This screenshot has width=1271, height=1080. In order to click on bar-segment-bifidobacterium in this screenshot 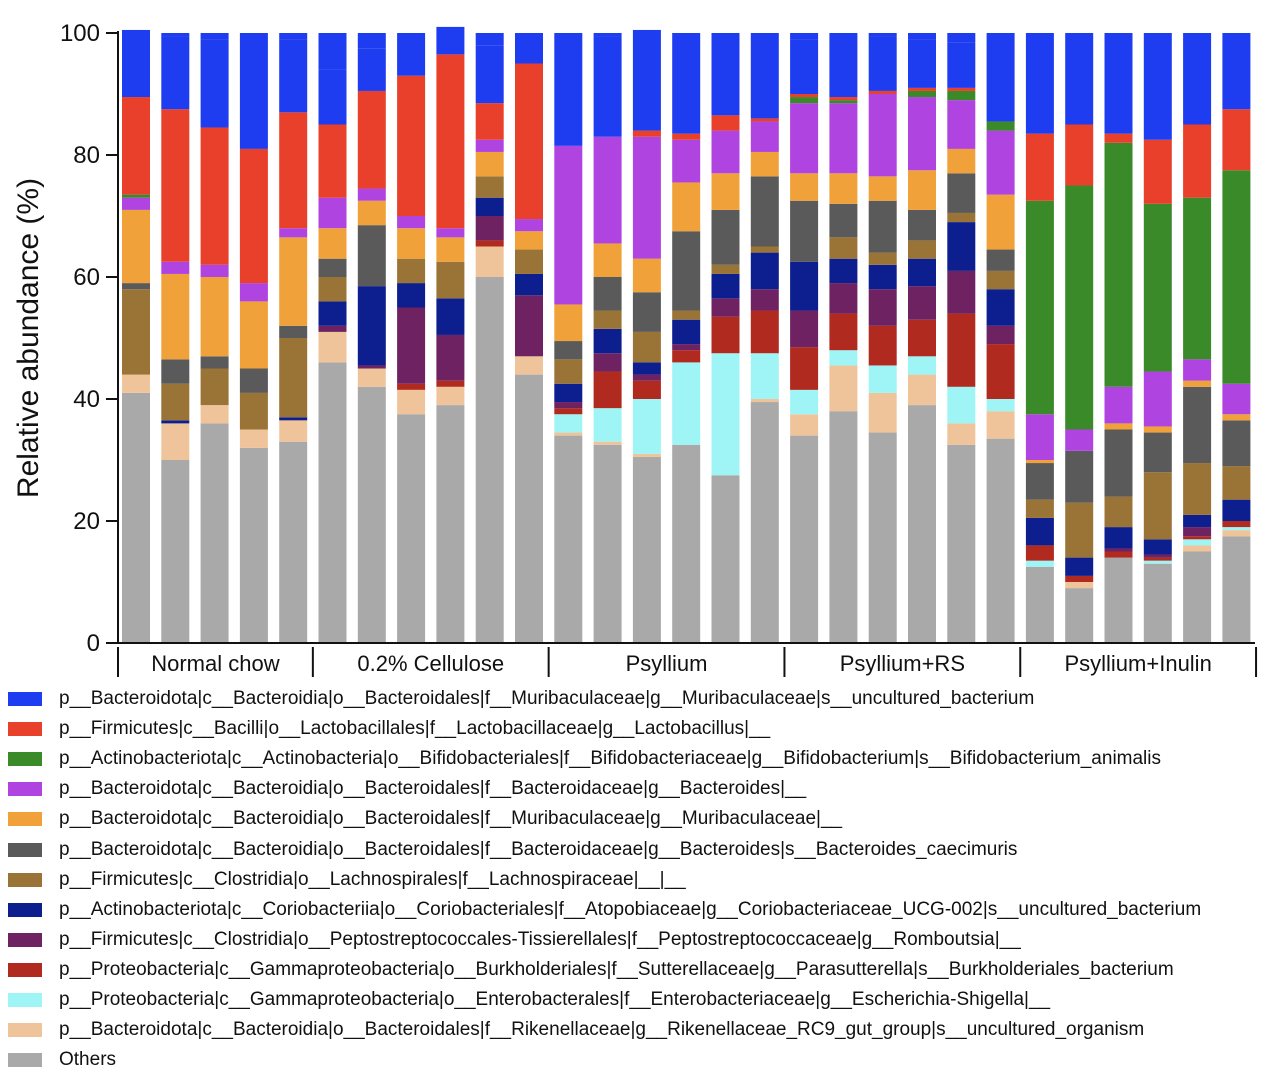, I will do `click(961, 95)`.